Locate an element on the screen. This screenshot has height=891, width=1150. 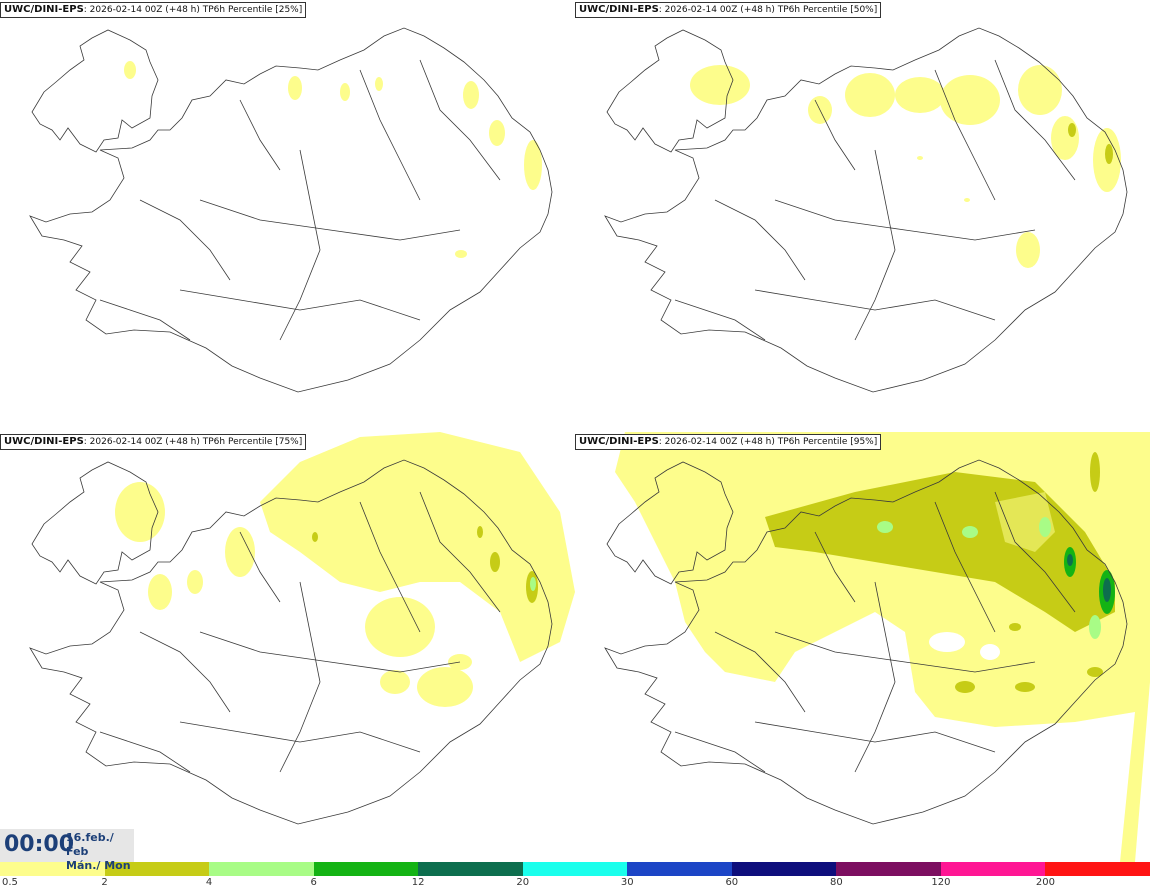
colorbar-tick-label: 4 is located at coordinates (209, 882).